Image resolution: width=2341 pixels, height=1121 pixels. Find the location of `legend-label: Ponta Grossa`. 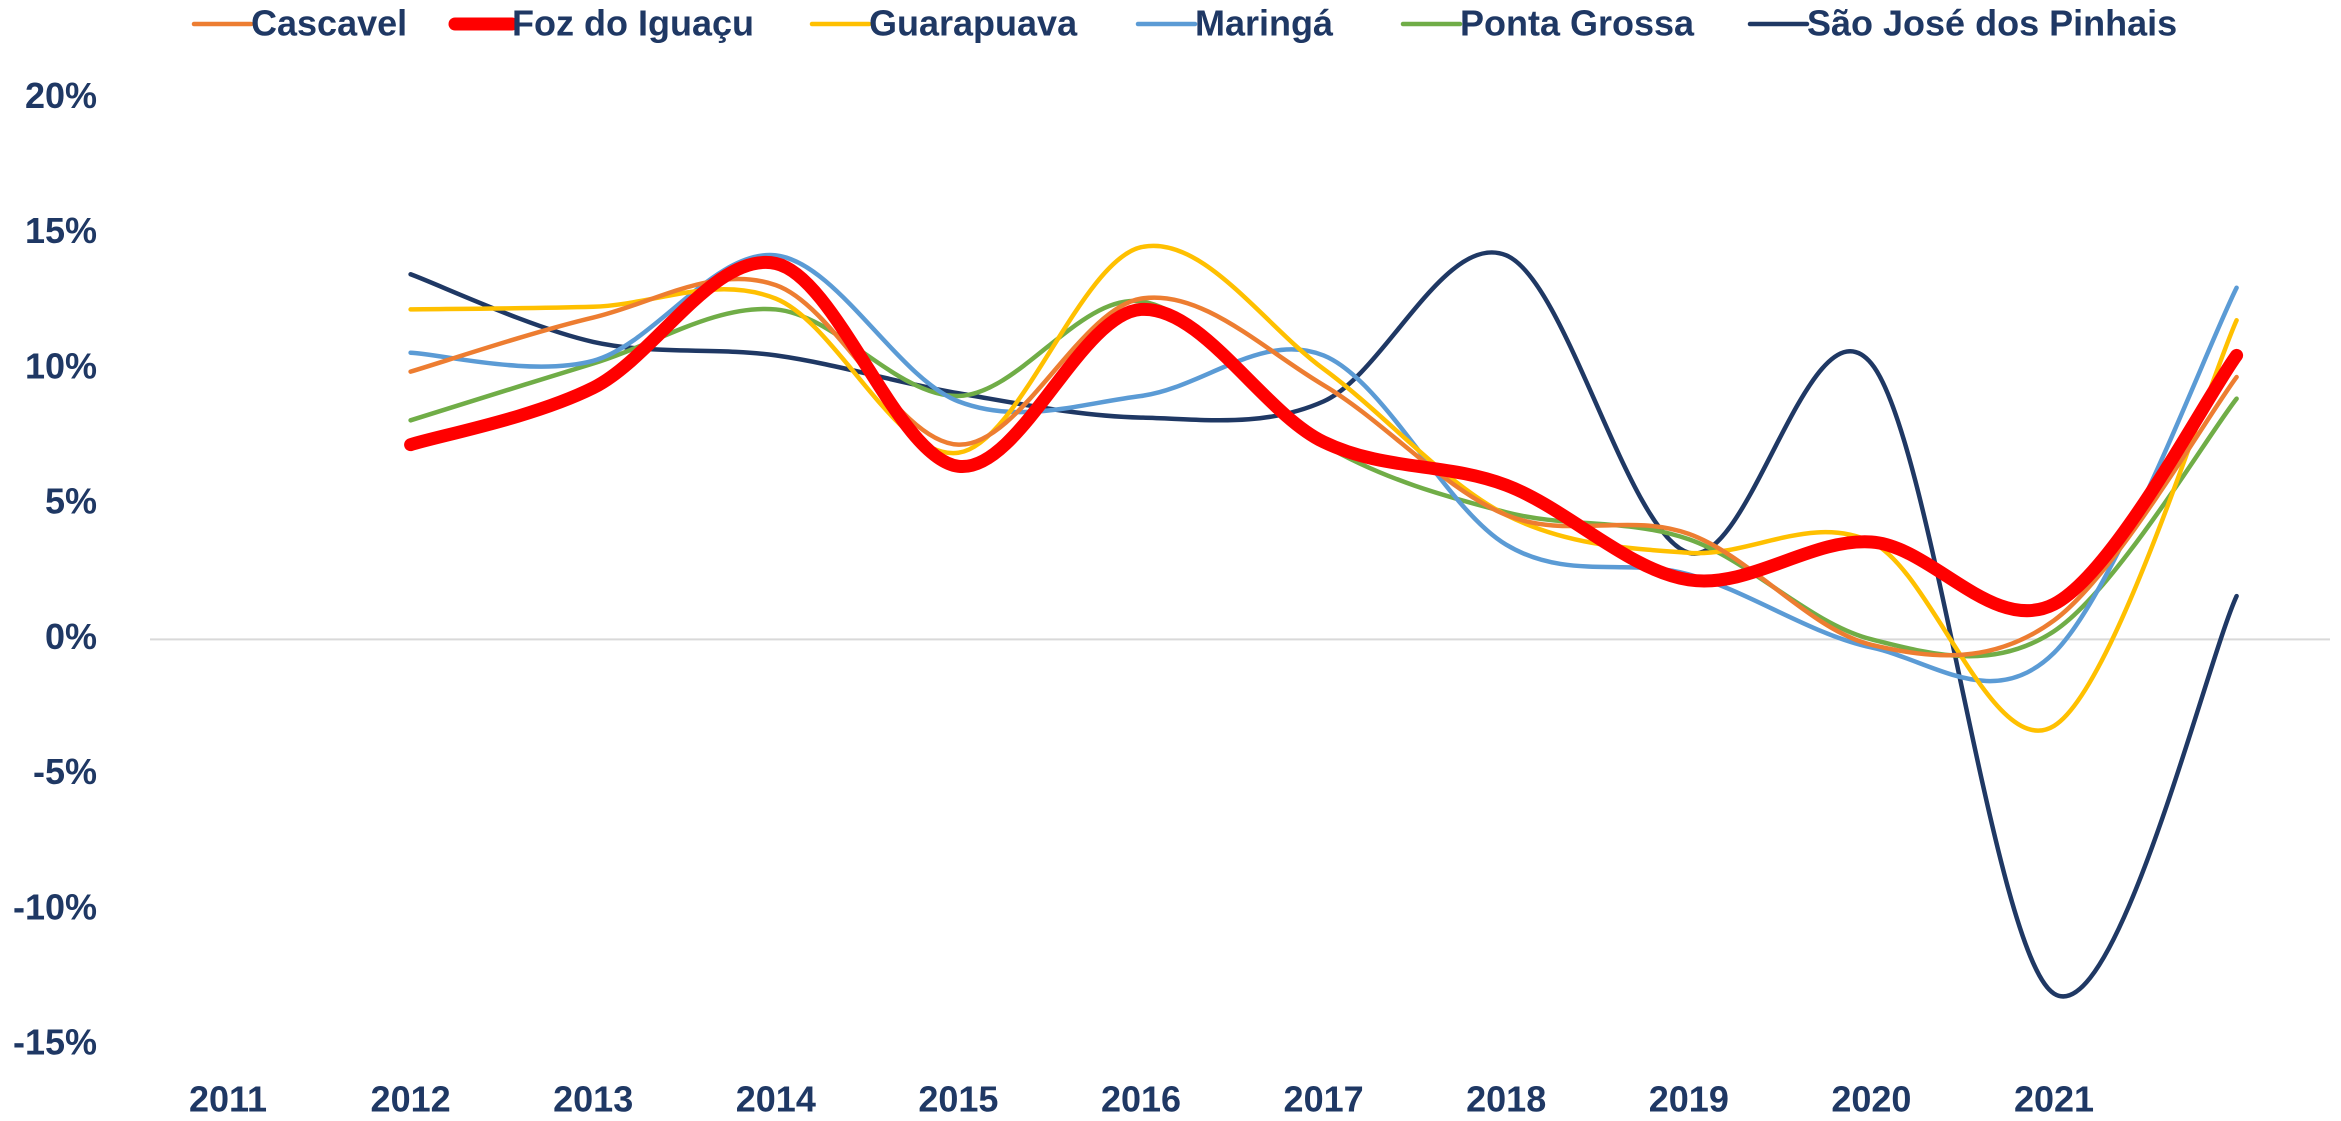

legend-label: Ponta Grossa is located at coordinates (1577, 23).